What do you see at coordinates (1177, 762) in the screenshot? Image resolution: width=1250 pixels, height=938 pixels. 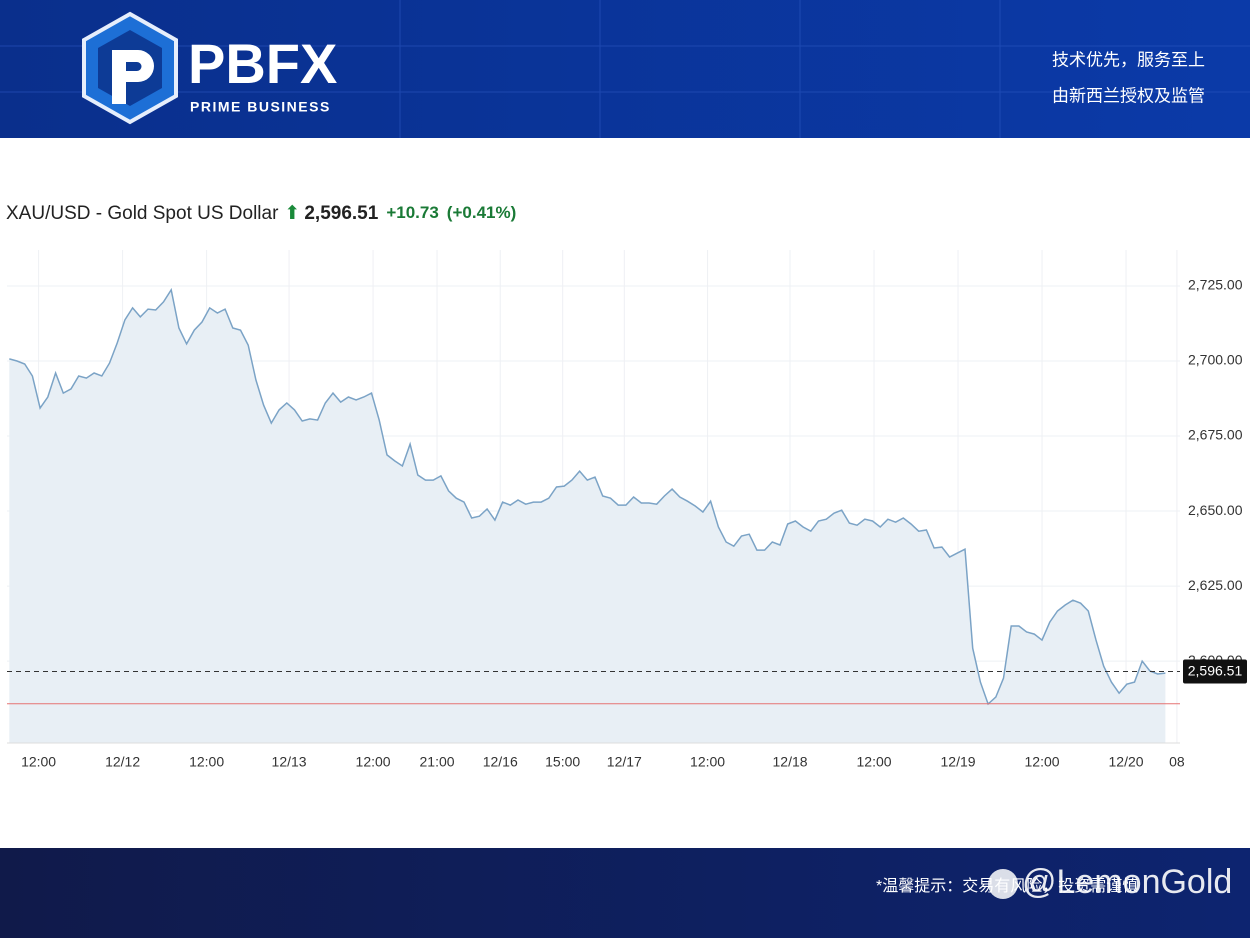 I see `x-tick-label: 08` at bounding box center [1177, 762].